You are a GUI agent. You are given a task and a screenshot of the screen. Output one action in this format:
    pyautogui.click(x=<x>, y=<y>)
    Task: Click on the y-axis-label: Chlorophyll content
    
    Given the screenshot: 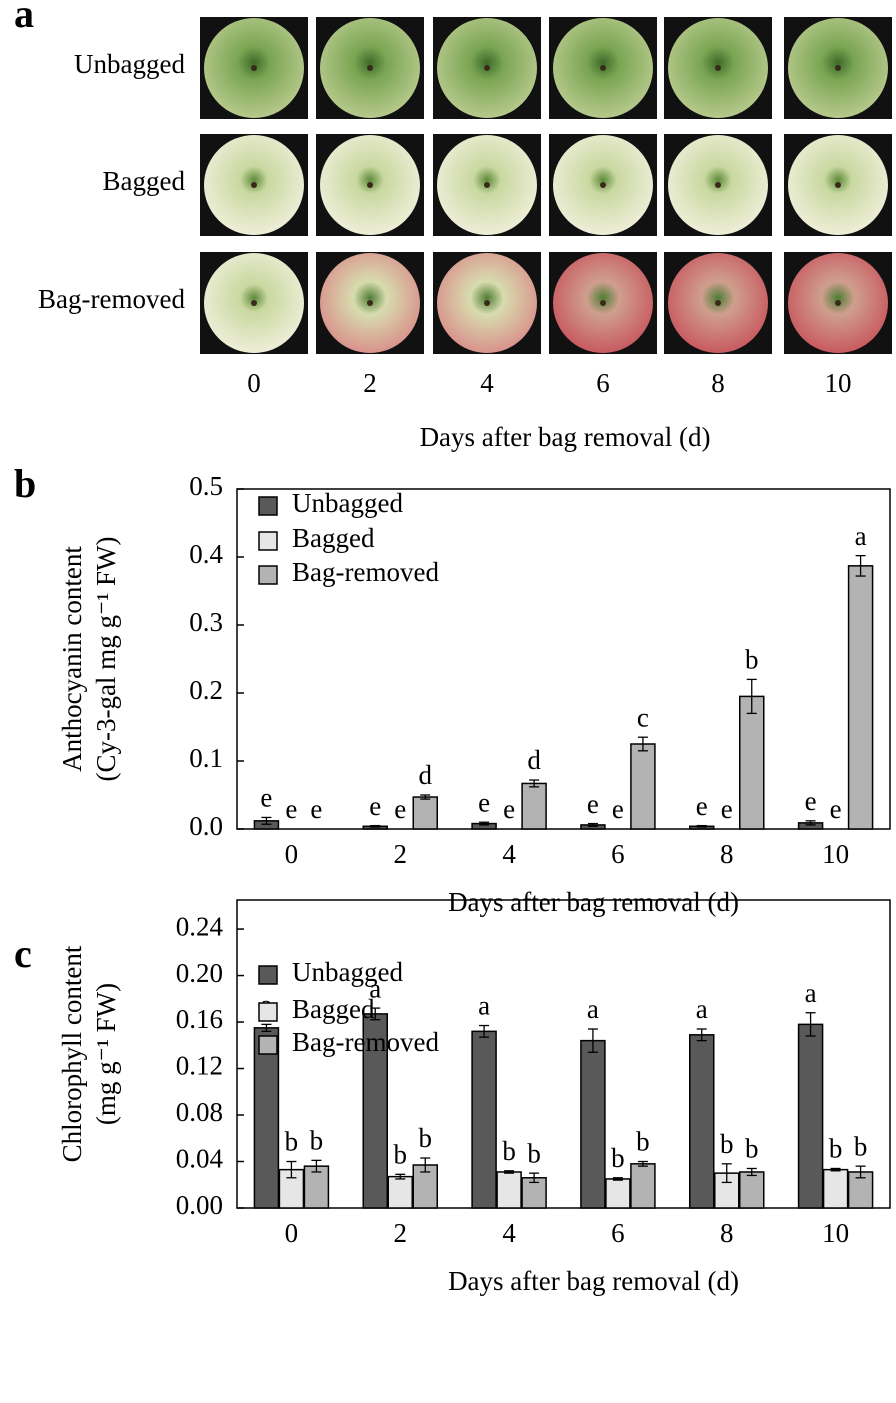 What is the action you would take?
    pyautogui.click(x=72, y=1053)
    